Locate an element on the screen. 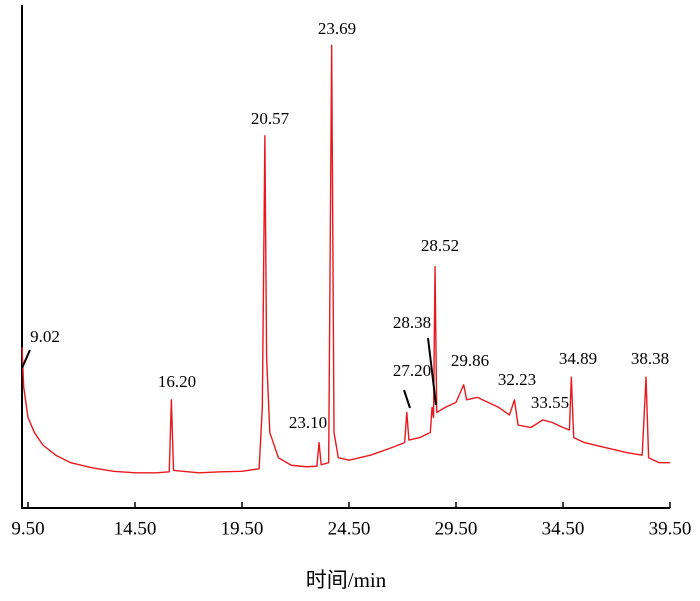 This screenshot has height=601, width=700. x-tick-label: 9.50 is located at coordinates (27, 528).